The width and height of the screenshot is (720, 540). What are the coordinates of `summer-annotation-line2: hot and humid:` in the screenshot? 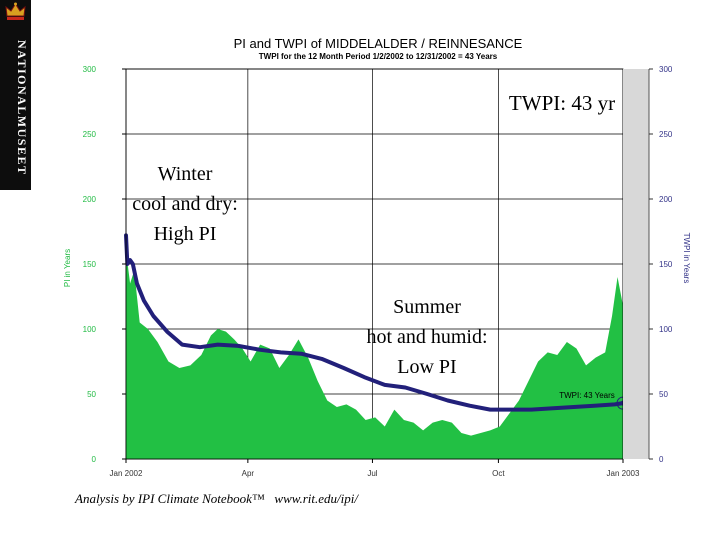 It's located at (426, 337).